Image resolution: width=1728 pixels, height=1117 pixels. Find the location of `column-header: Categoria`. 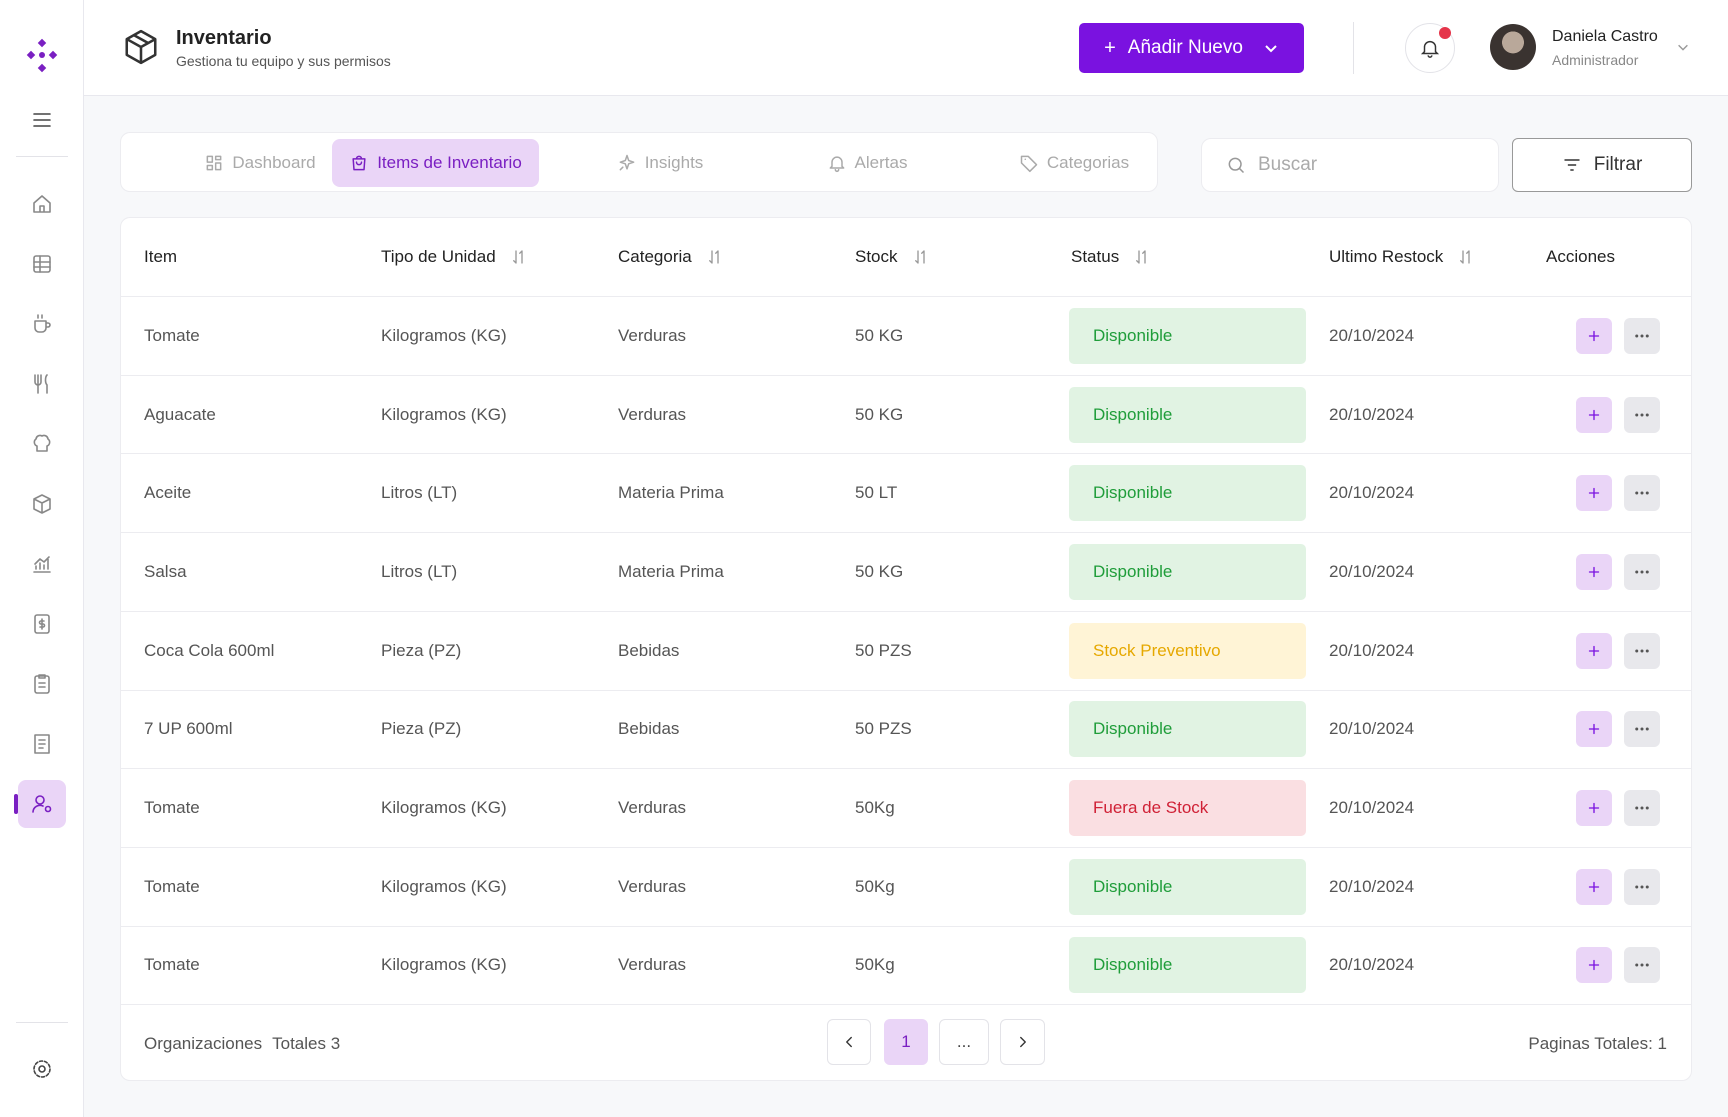

column-header: Categoria is located at coordinates (671, 257).